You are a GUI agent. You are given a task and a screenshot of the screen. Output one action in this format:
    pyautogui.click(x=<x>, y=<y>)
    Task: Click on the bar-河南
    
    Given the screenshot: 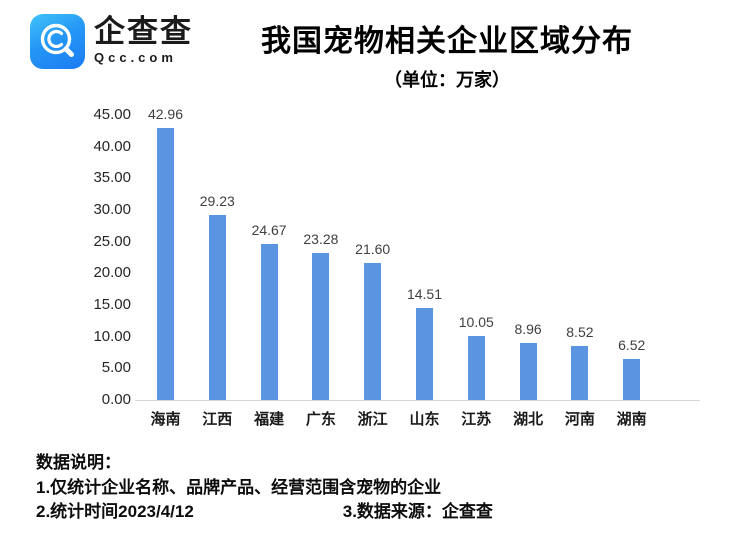 What is the action you would take?
    pyautogui.click(x=580, y=373)
    